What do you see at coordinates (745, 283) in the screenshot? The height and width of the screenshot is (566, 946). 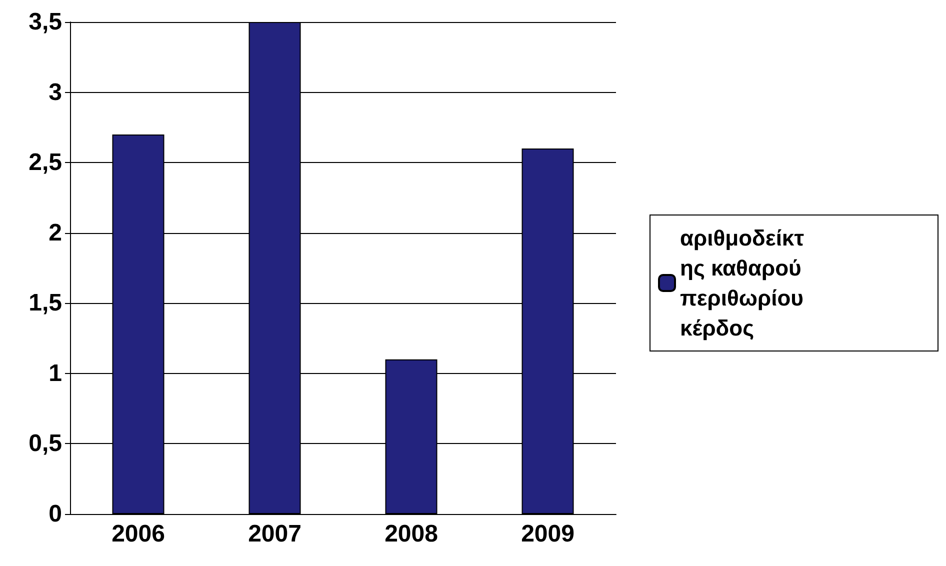 I see `legend-label: αριθμοδείκτης καθαρού περιθωρίου κέρδος` at bounding box center [745, 283].